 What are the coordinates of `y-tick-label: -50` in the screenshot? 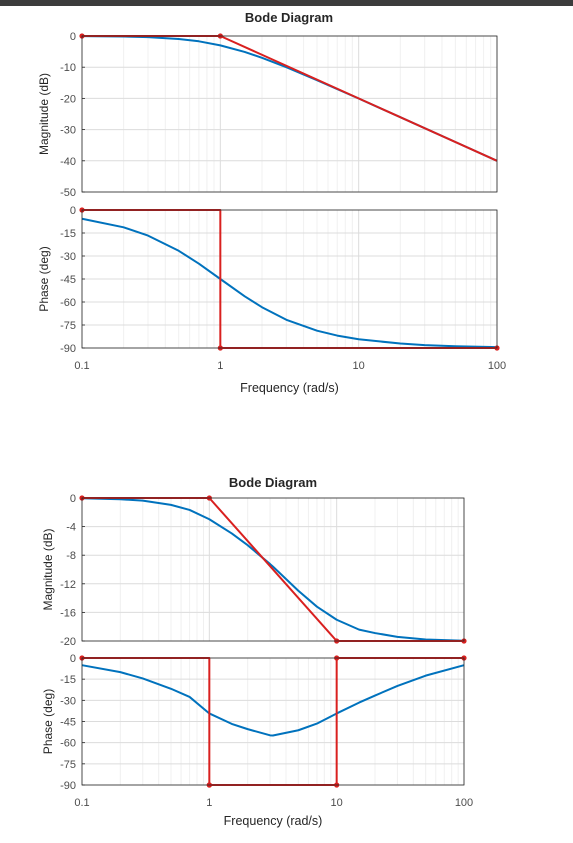 It's located at (68, 193).